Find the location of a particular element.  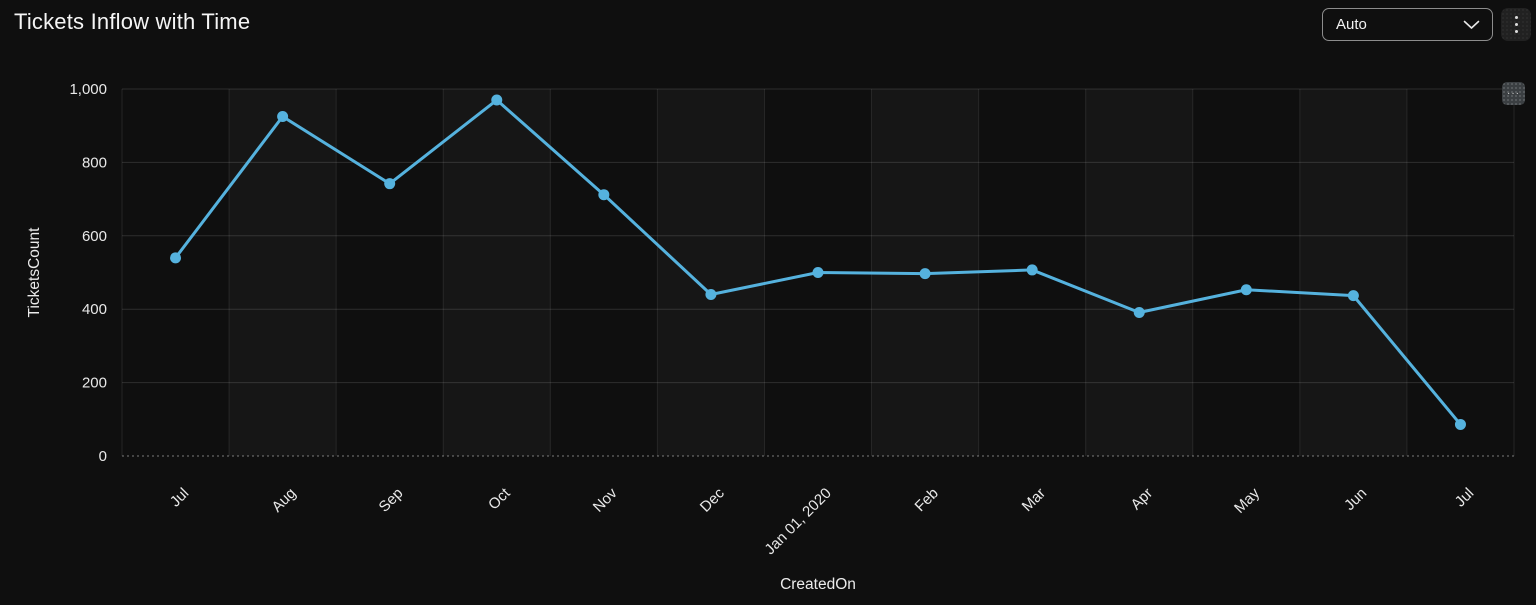

svg-text: Sep is located at coordinates (391, 500).